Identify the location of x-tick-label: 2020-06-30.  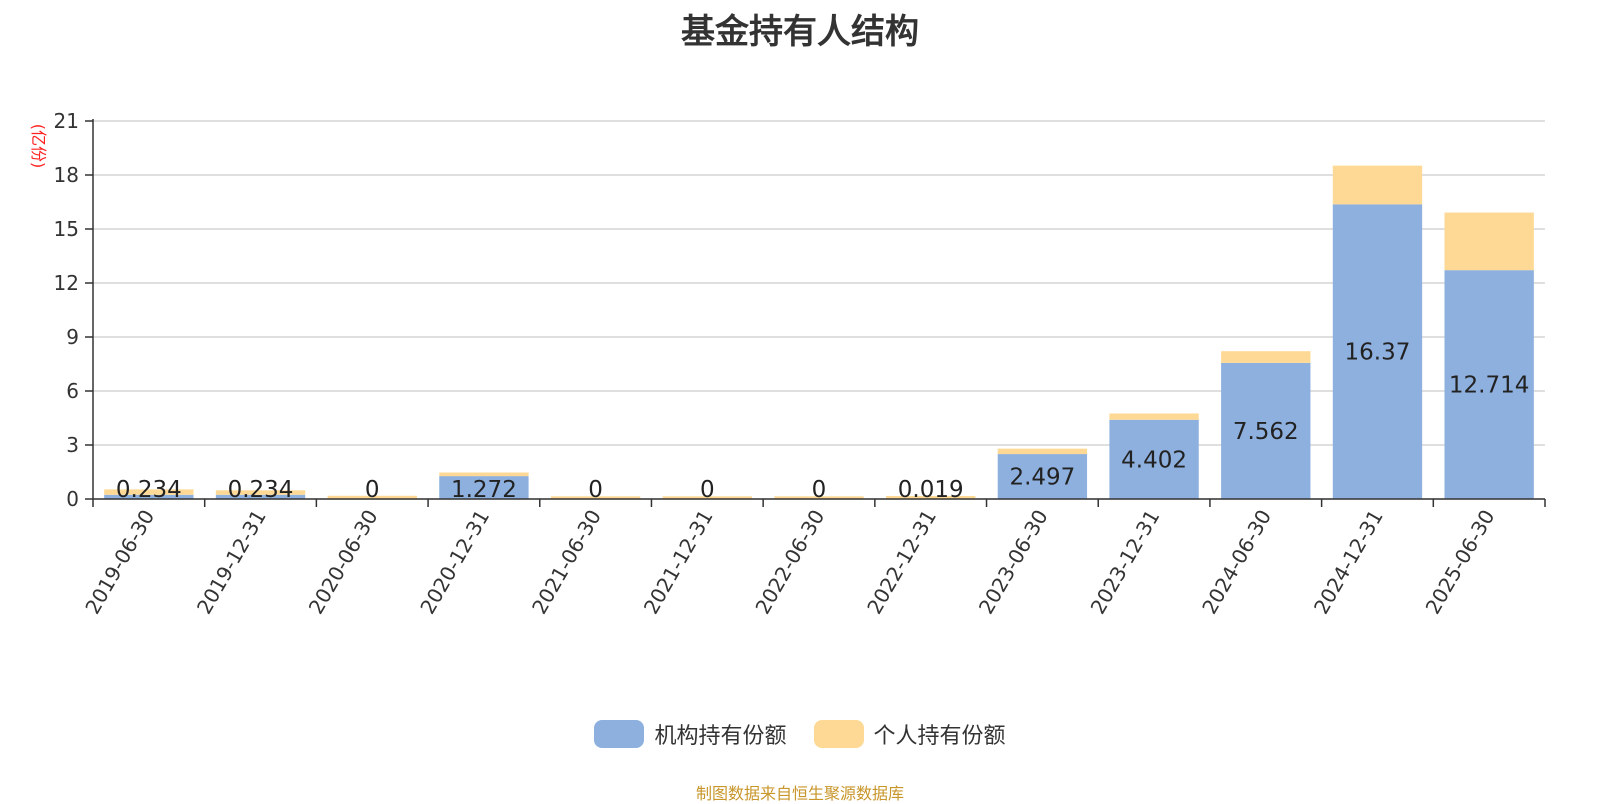
(343, 562).